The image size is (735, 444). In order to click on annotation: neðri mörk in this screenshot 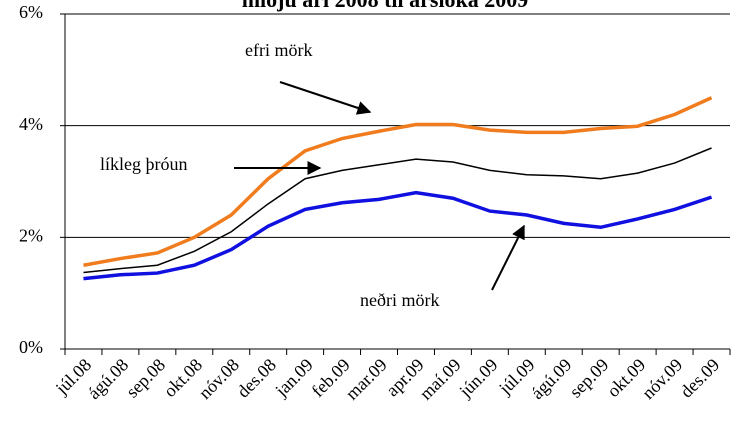, I will do `click(399, 300)`.